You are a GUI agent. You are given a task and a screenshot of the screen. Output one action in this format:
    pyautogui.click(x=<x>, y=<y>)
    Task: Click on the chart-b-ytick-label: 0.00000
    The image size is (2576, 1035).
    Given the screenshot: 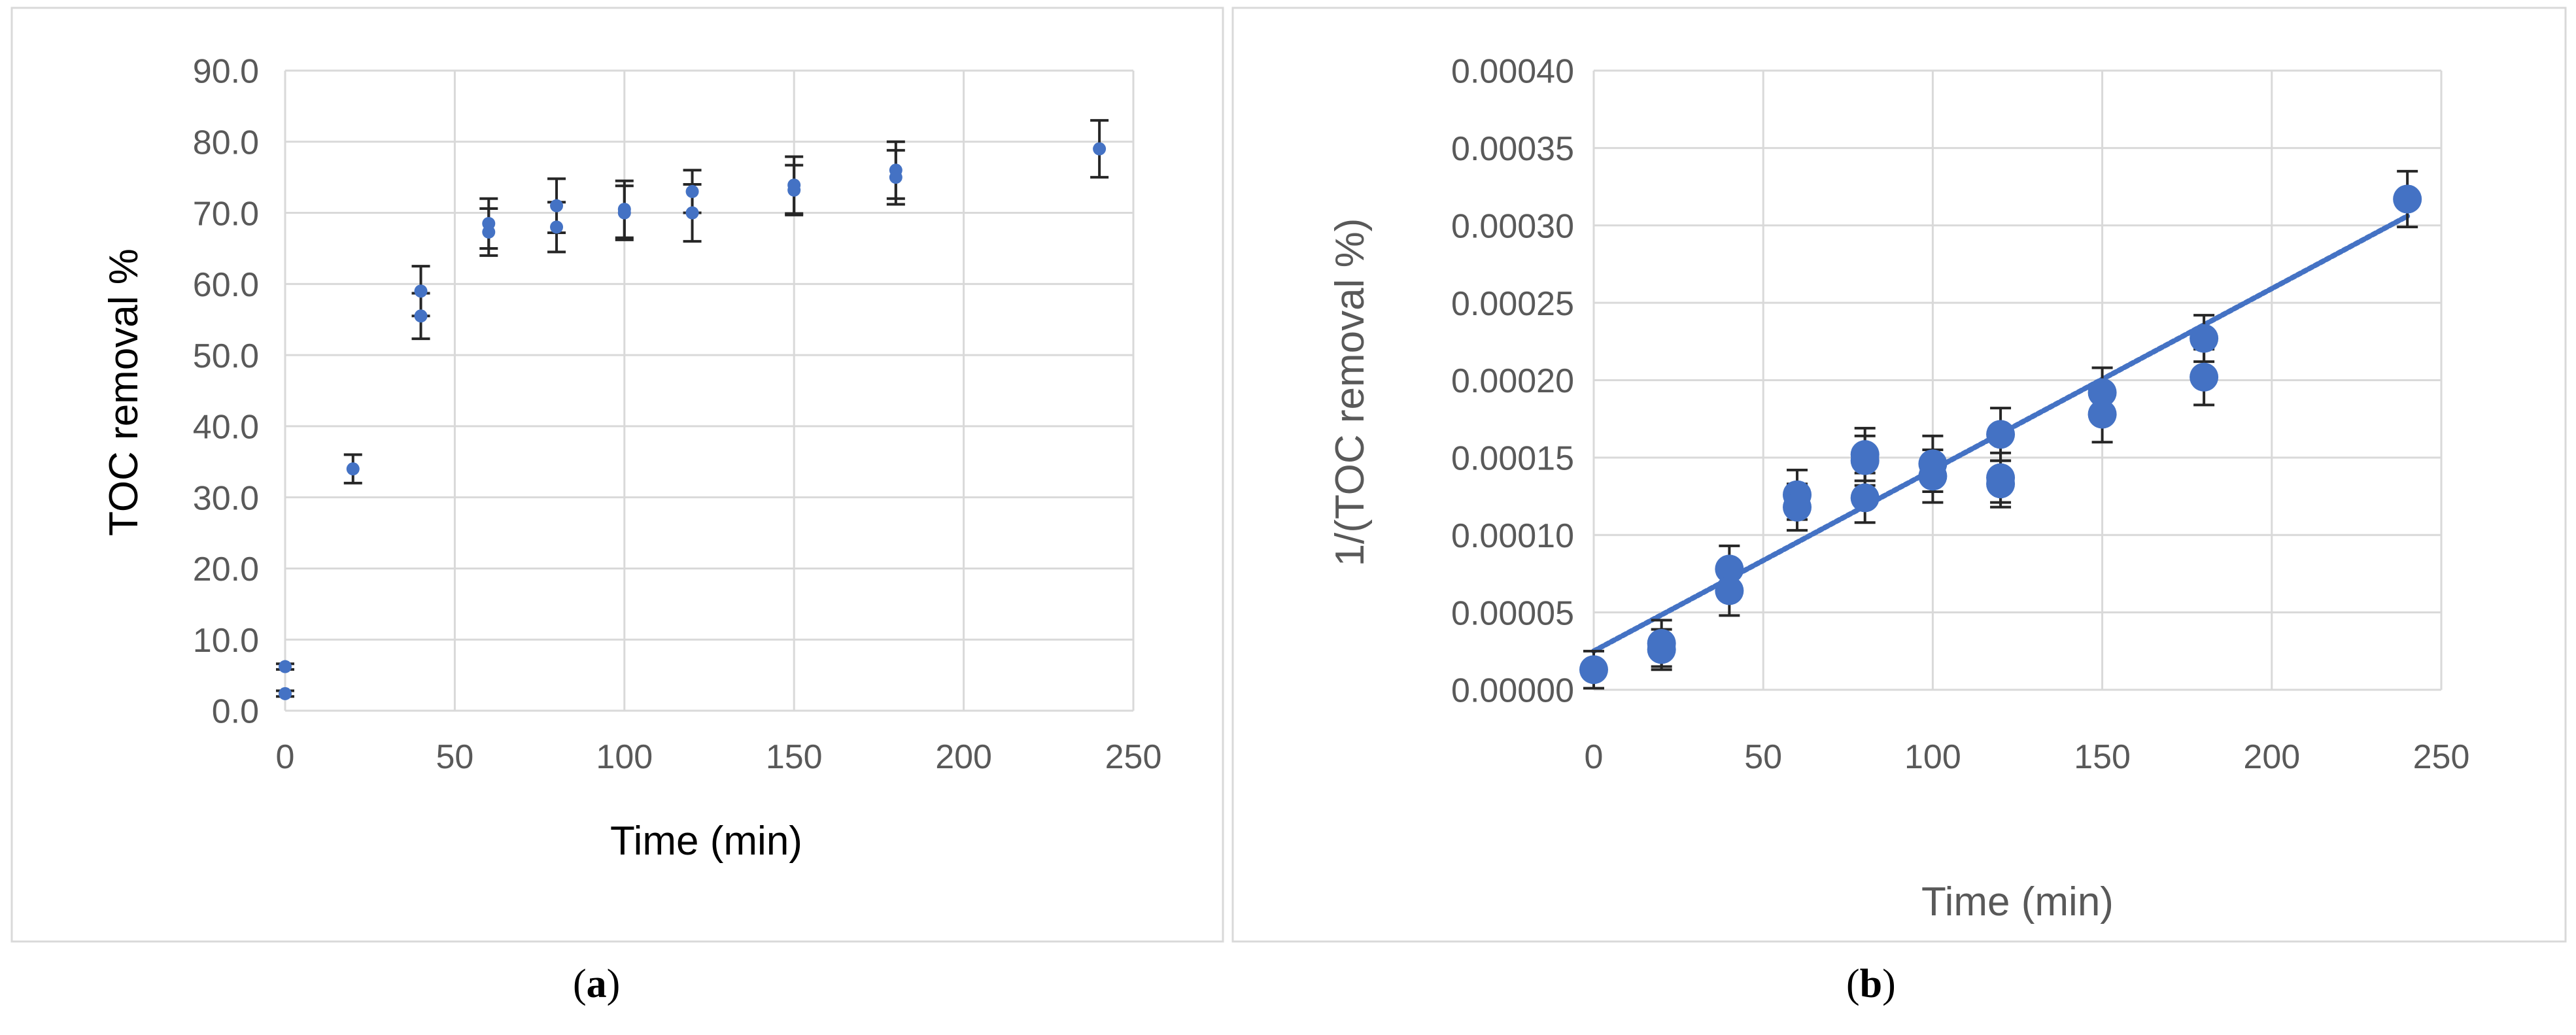 What is the action you would take?
    pyautogui.click(x=1513, y=691)
    